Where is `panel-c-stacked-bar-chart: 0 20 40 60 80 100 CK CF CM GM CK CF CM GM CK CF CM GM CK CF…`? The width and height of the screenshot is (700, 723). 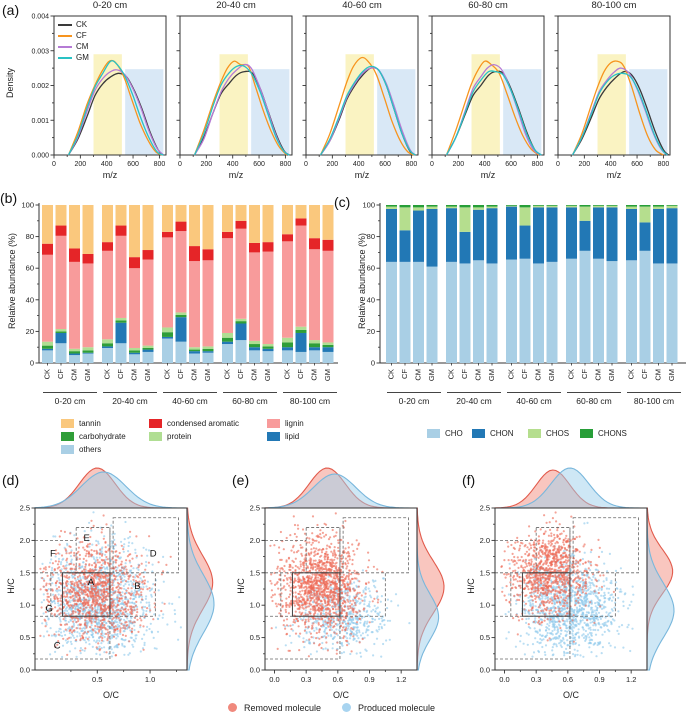
panel-c-stacked-bar-chart: 0 20 40 60 80 100 CK CF CM GM CK CF CM GM CK CF CM GM CK CF… is located at coordinates (524, 291).